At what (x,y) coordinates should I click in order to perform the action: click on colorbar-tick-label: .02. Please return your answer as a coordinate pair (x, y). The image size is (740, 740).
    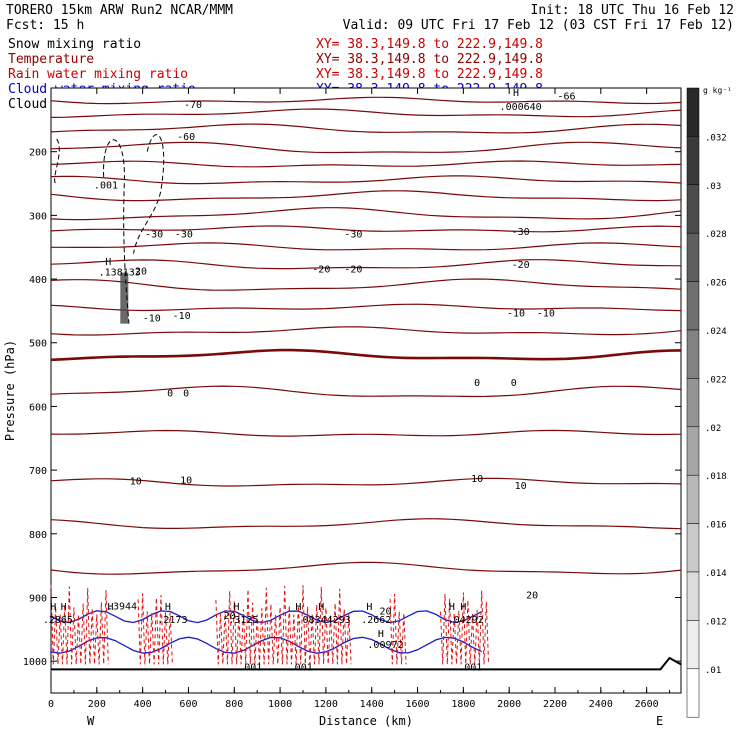
    Looking at the image, I should click on (713, 429).